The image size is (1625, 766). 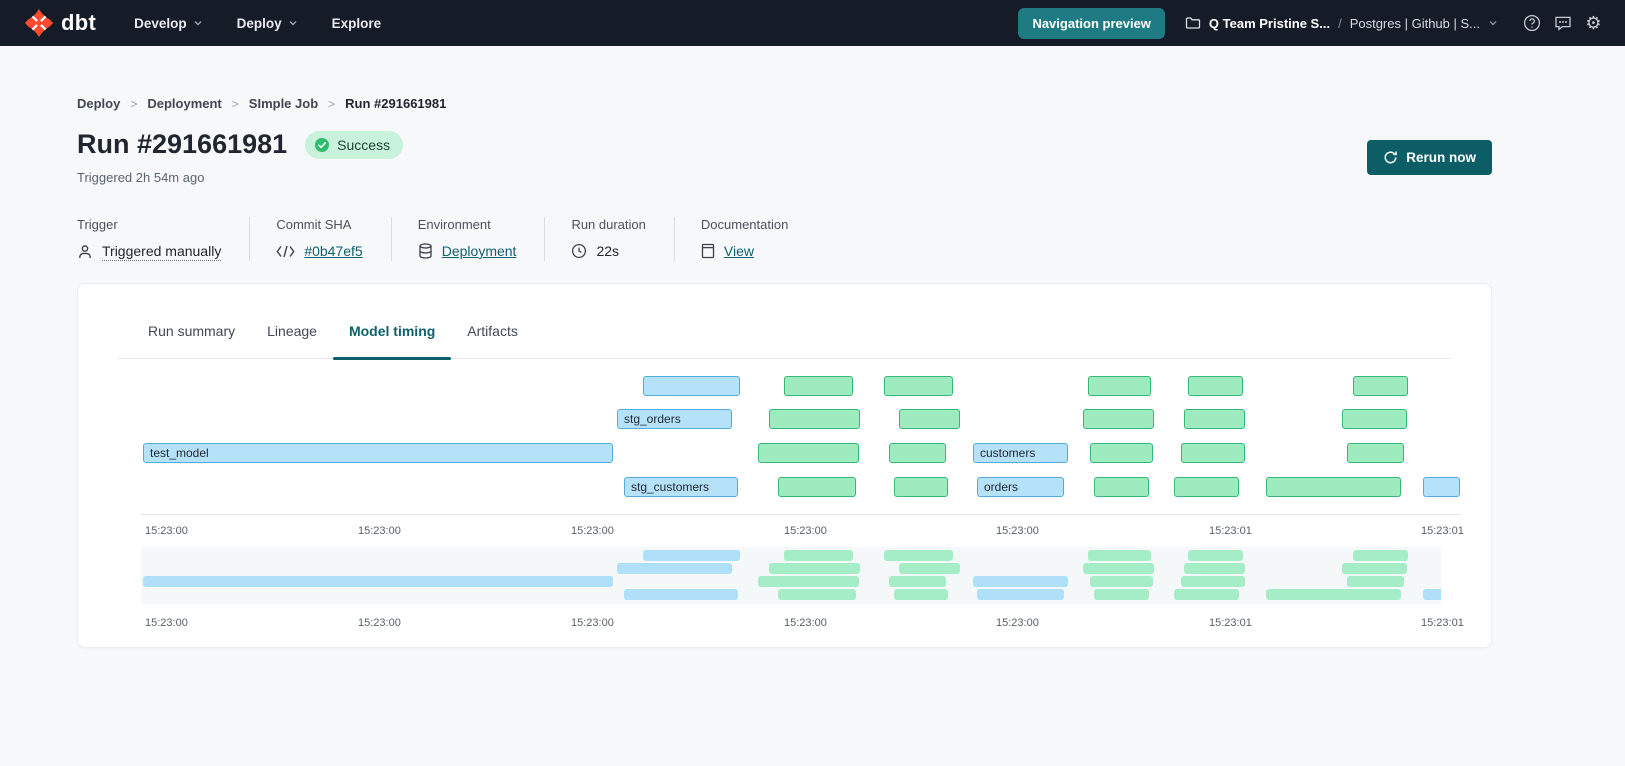 What do you see at coordinates (392, 341) in the screenshot?
I see `tab-model-timing: Model timing` at bounding box center [392, 341].